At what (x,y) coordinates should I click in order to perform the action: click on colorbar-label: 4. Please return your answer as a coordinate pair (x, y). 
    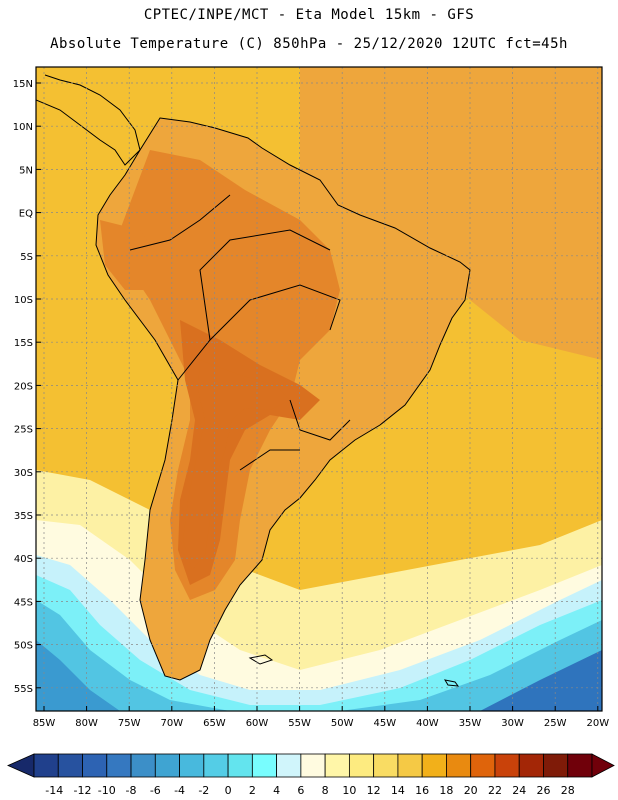
    Looking at the image, I should click on (276, 790).